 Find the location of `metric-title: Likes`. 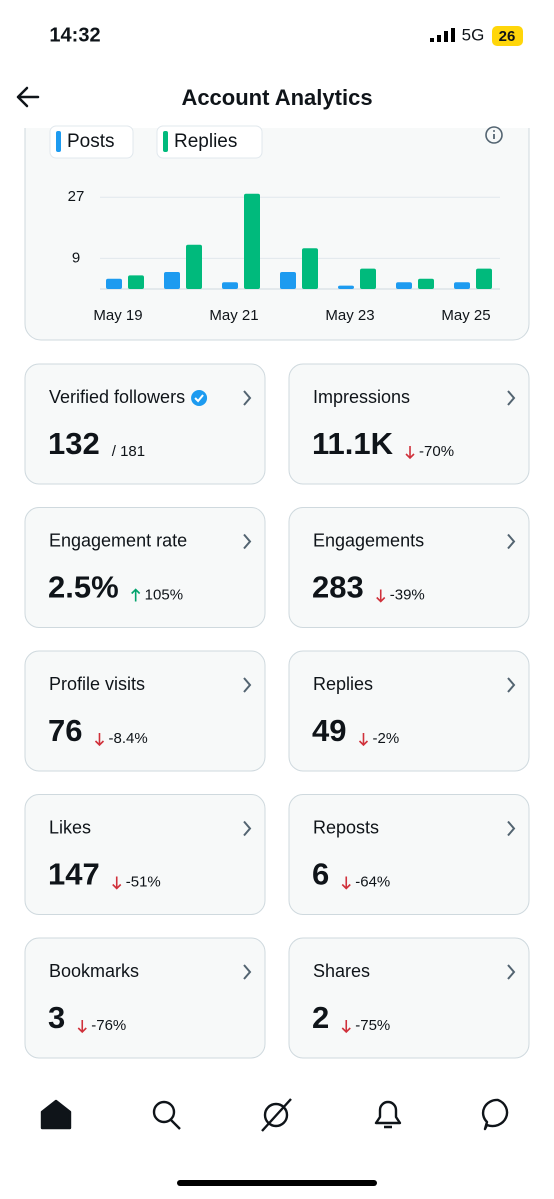

metric-title: Likes is located at coordinates (70, 827).